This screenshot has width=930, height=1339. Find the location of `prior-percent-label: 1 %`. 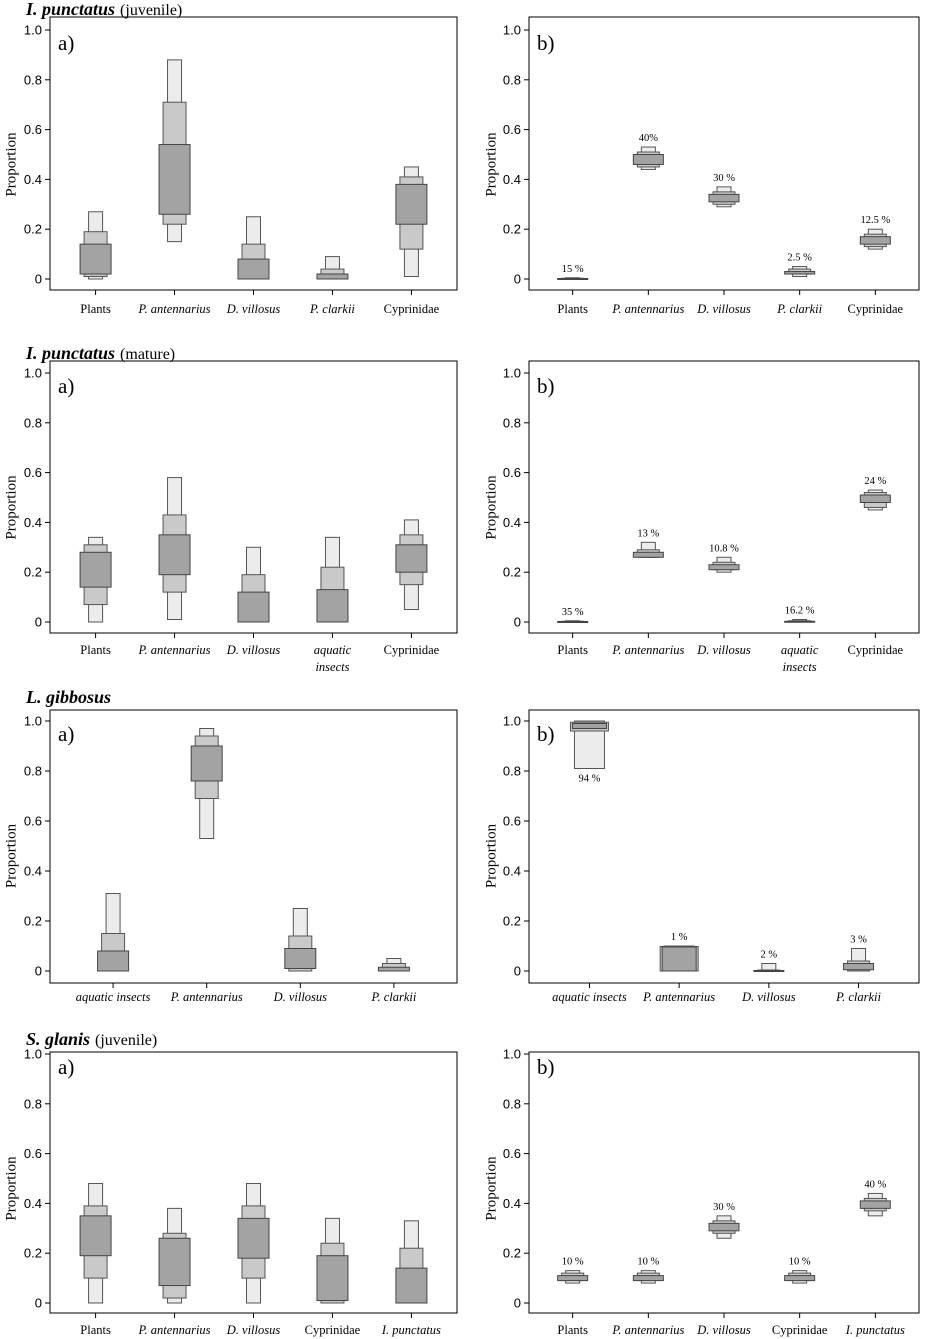

prior-percent-label: 1 % is located at coordinates (679, 937).